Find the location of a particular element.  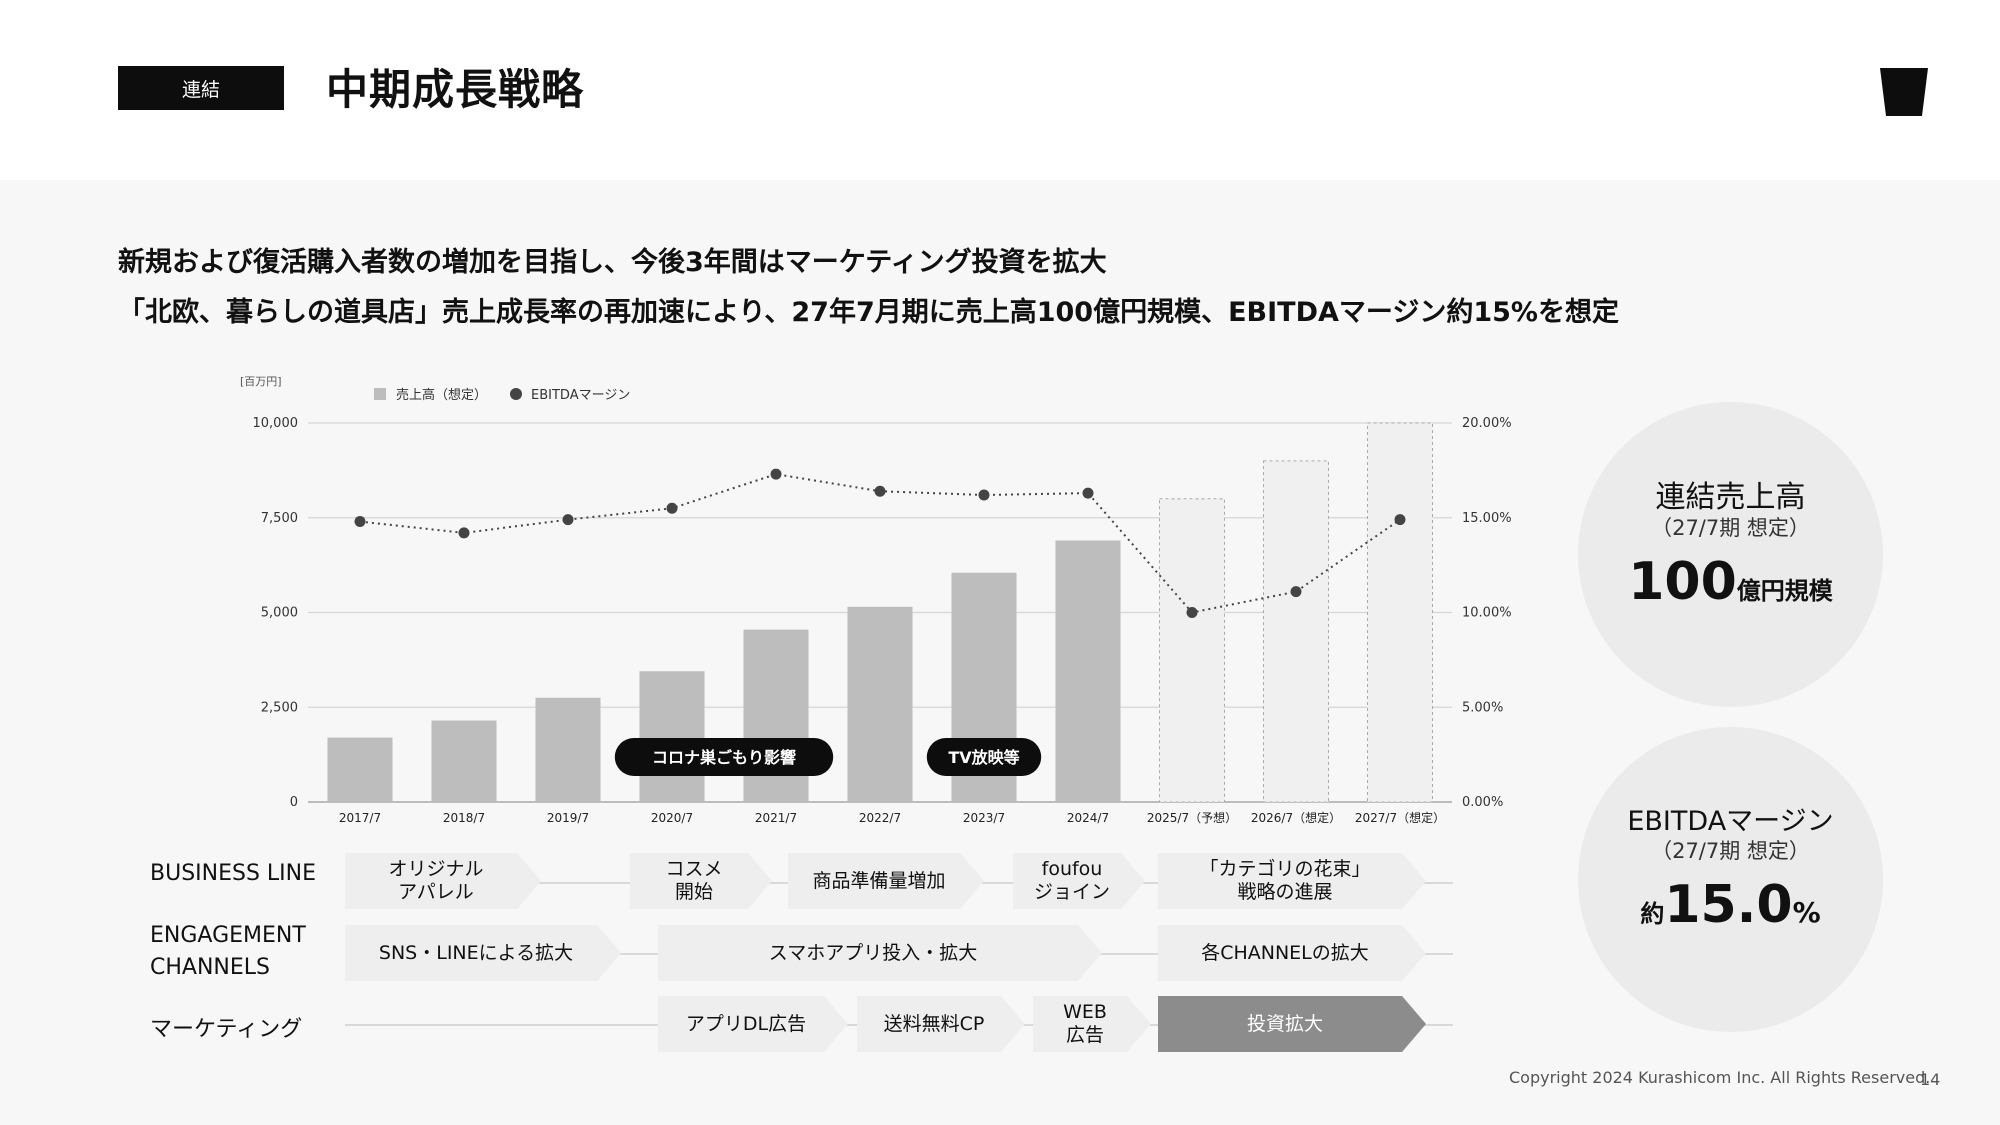

kpi-sales-value-wrap: 100億円規模 is located at coordinates (1730, 582).